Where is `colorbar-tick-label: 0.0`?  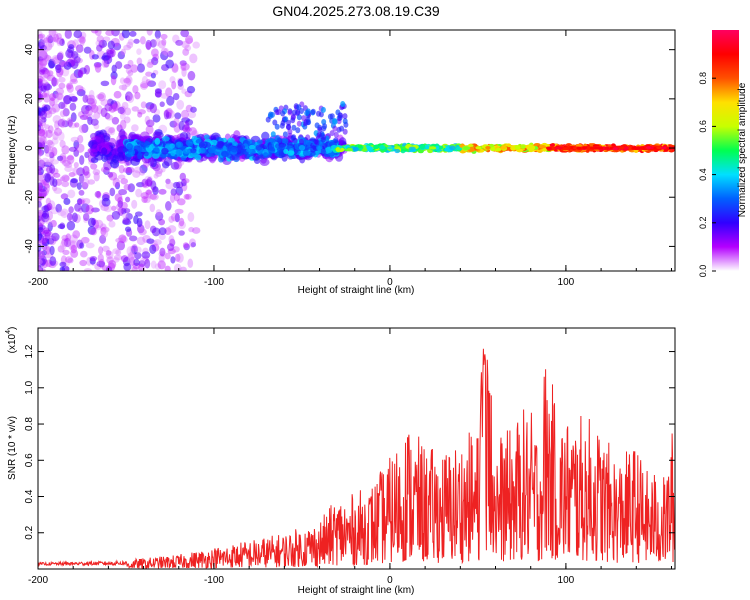 colorbar-tick-label: 0.0 is located at coordinates (703, 271).